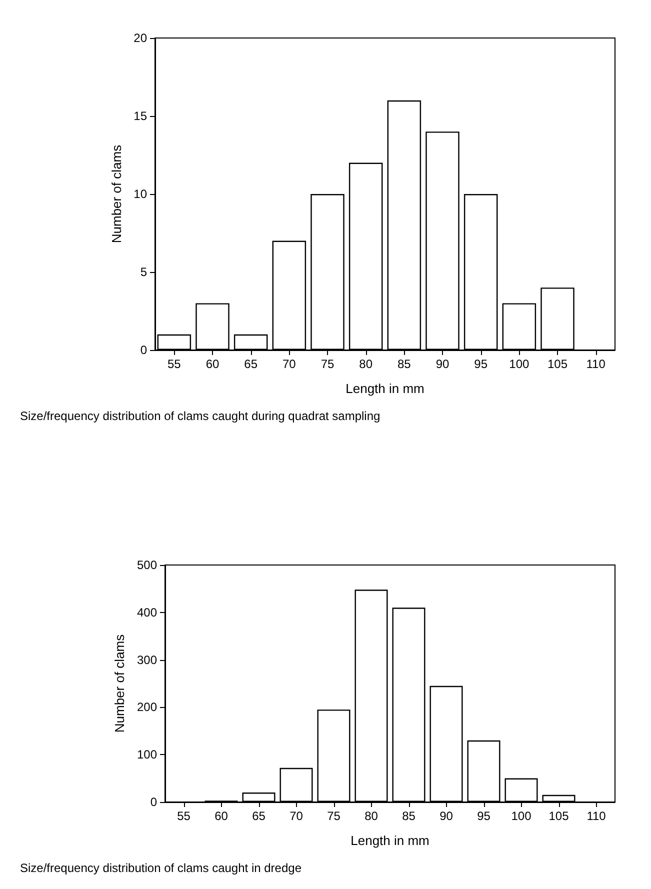  Describe the element at coordinates (147, 755) in the screenshot. I see `y-tick-label: 100` at that location.